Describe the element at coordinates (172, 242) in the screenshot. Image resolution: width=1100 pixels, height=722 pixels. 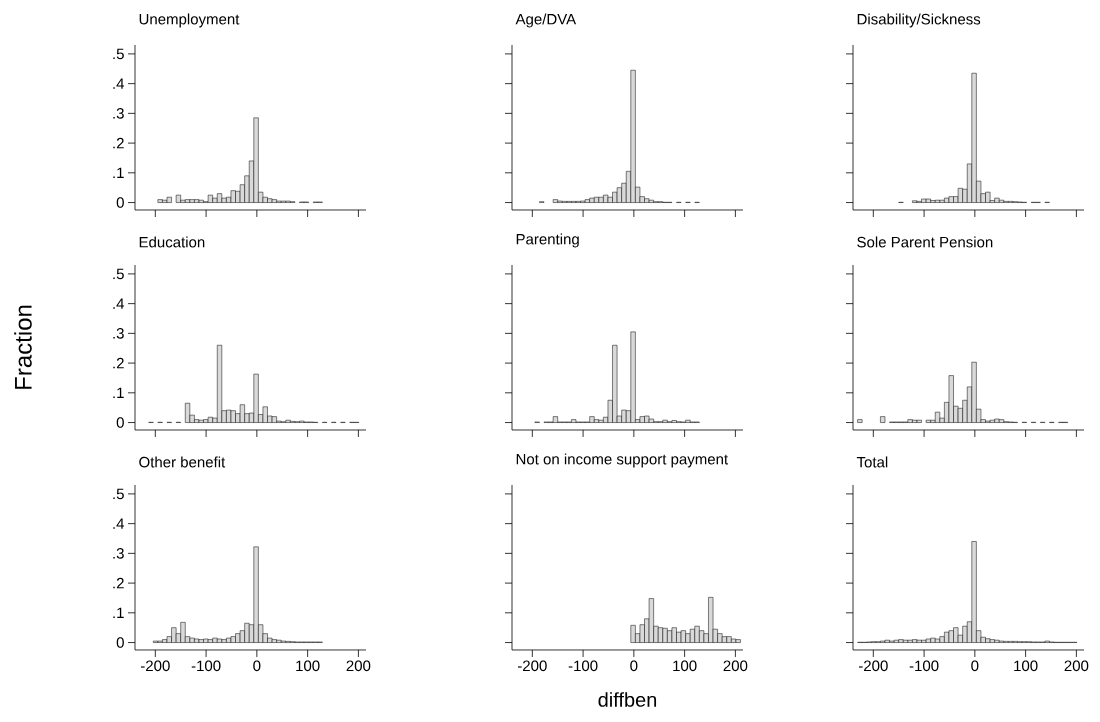
I see `chart-title: Education` at that location.